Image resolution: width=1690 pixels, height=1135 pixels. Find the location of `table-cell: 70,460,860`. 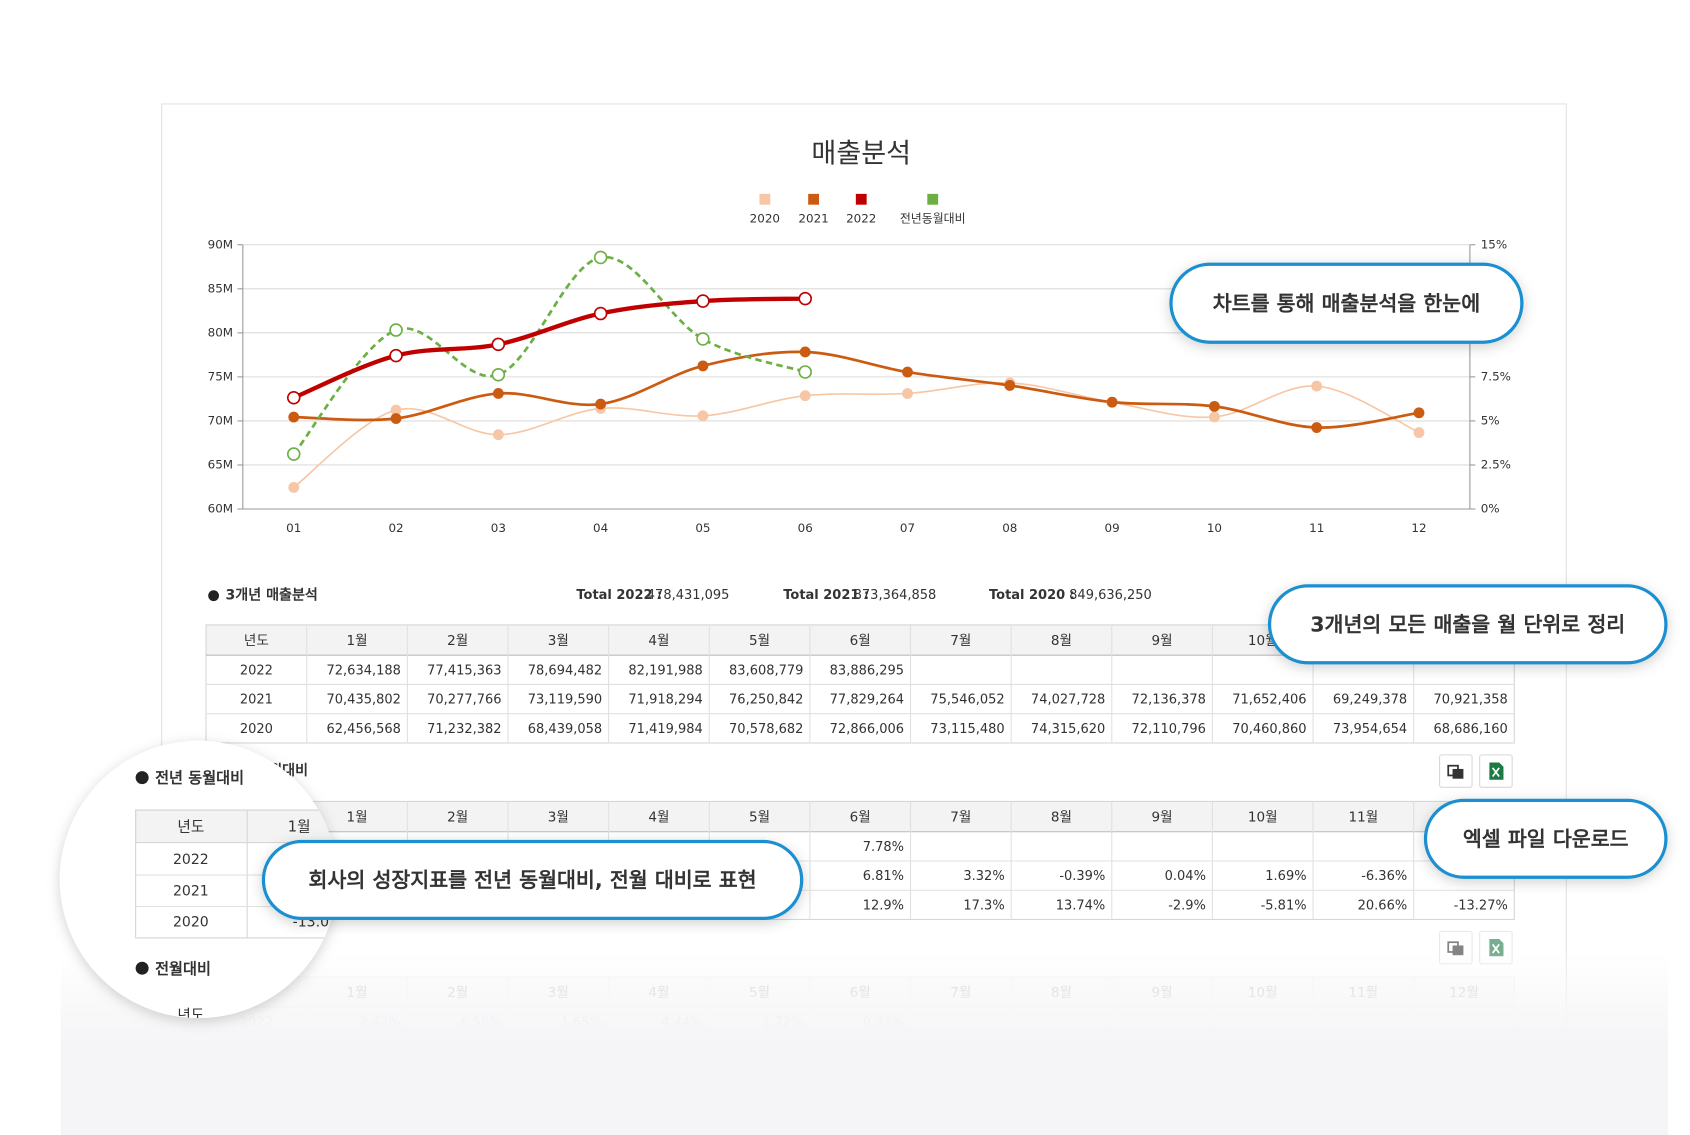

table-cell: 70,460,860 is located at coordinates (1269, 729).